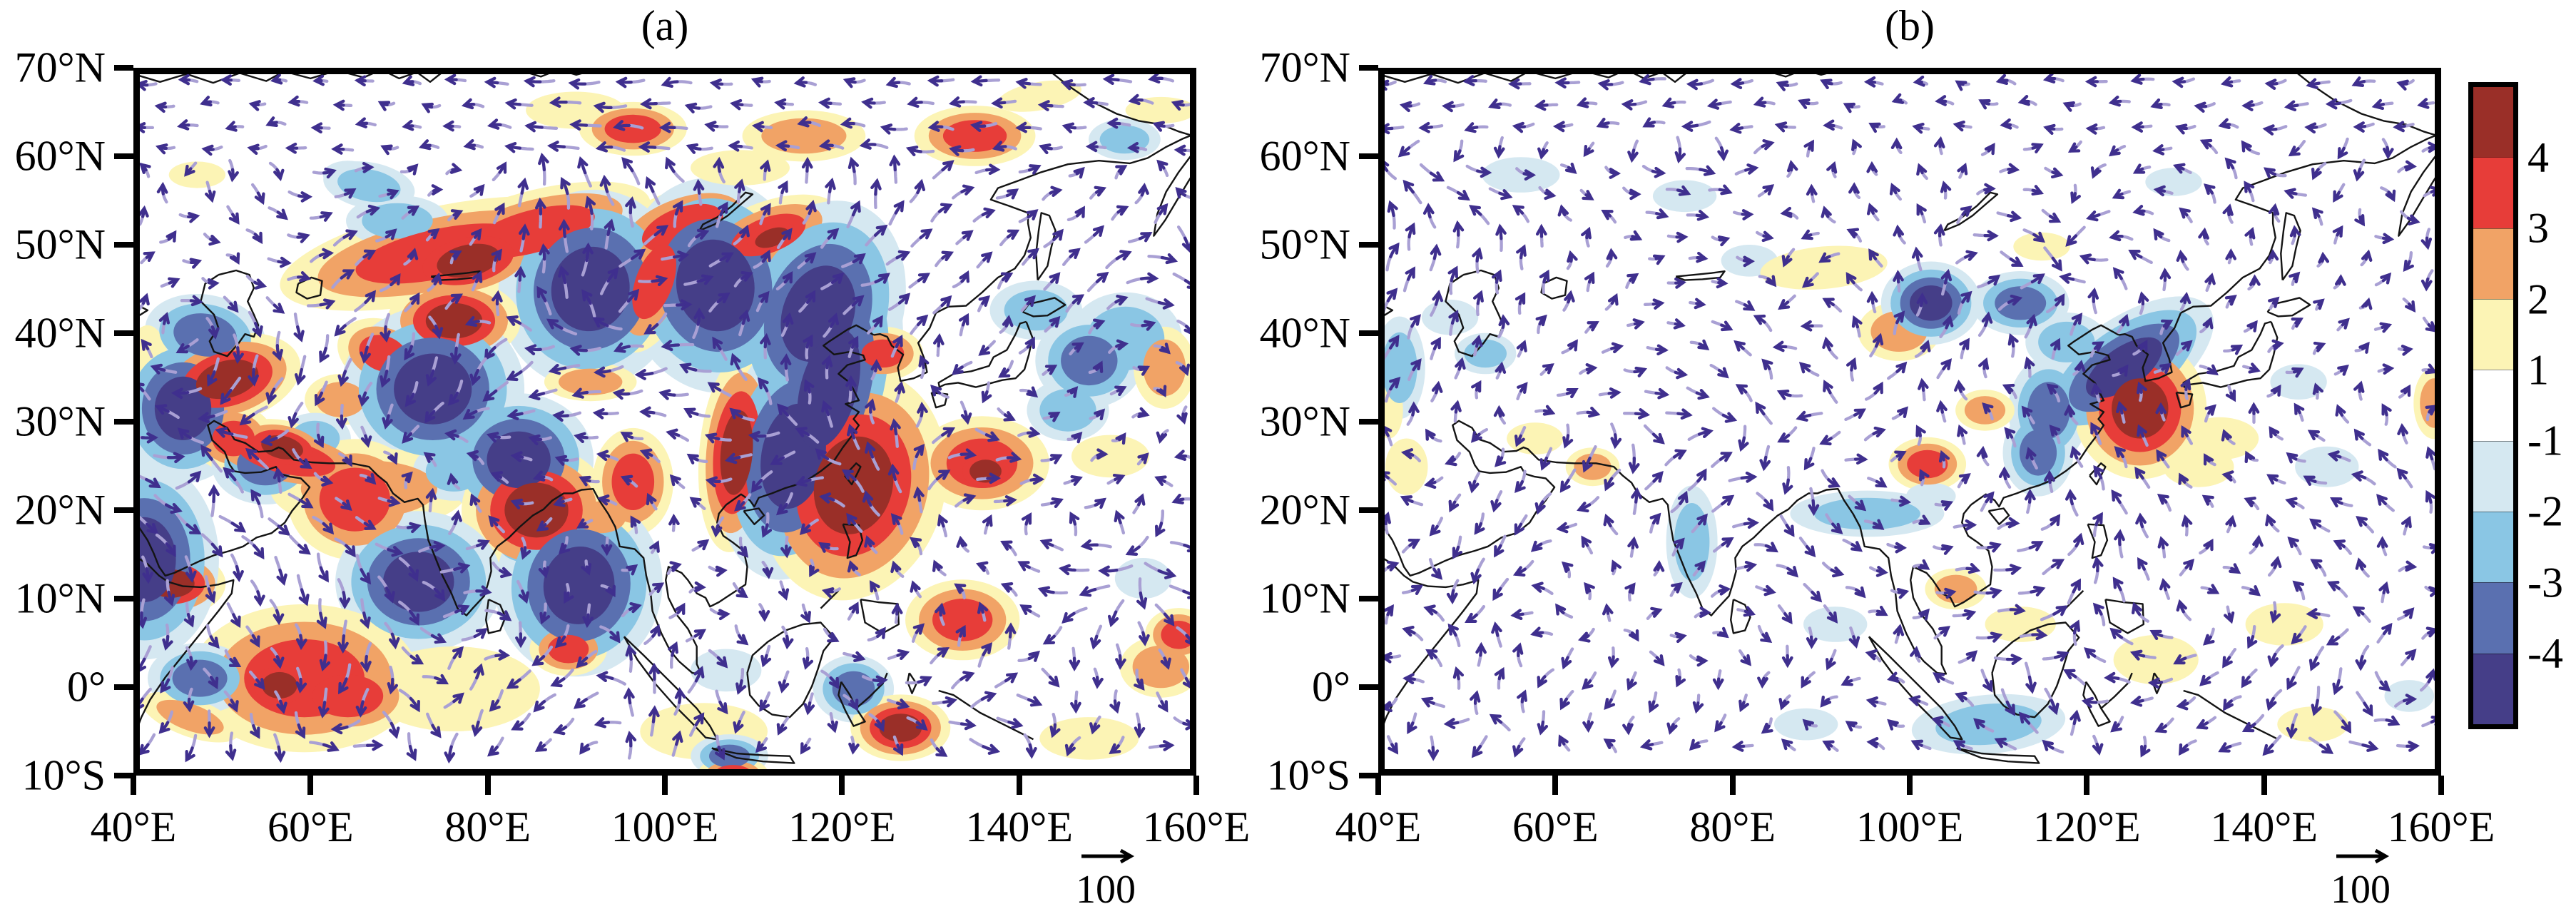  What do you see at coordinates (2538, 370) in the screenshot?
I see `colorbar-label: 1` at bounding box center [2538, 370].